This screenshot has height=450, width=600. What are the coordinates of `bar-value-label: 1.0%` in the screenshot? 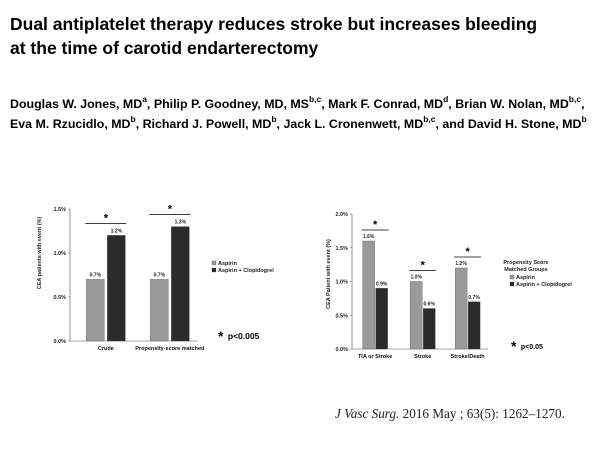 It's located at (417, 278).